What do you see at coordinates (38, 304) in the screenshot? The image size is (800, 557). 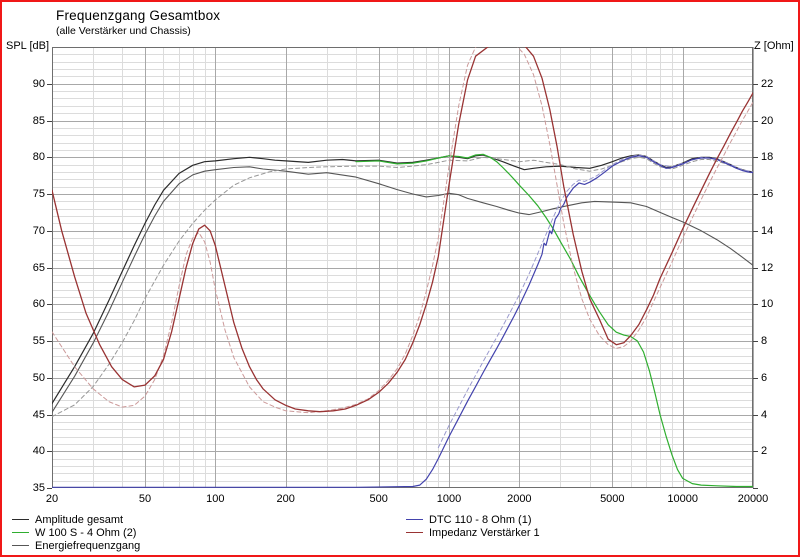 I see `spl-tick-60: 60` at bounding box center [38, 304].